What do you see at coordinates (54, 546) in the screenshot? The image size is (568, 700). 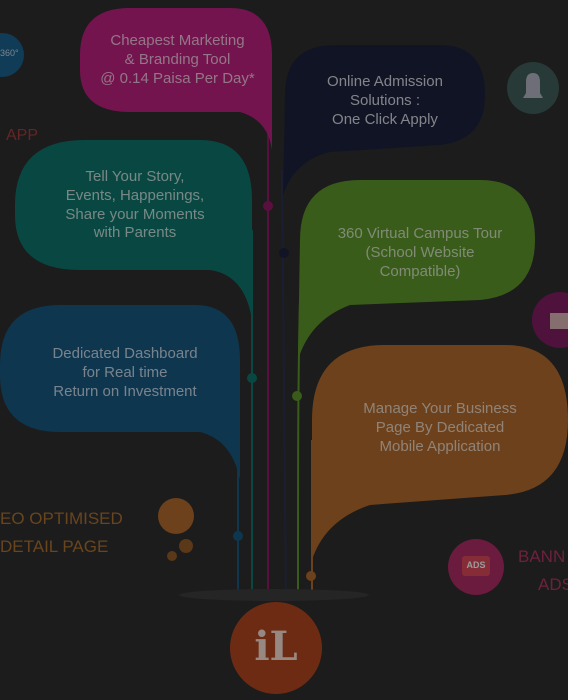 I see `seo-label-line2: DETAIL PAGE` at bounding box center [54, 546].